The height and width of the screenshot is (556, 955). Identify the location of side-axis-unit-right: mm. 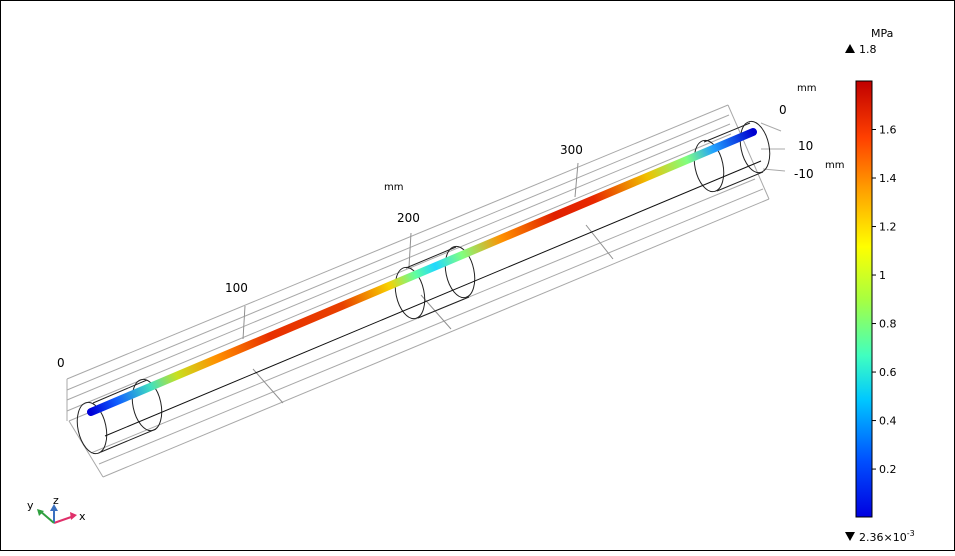
(834, 165).